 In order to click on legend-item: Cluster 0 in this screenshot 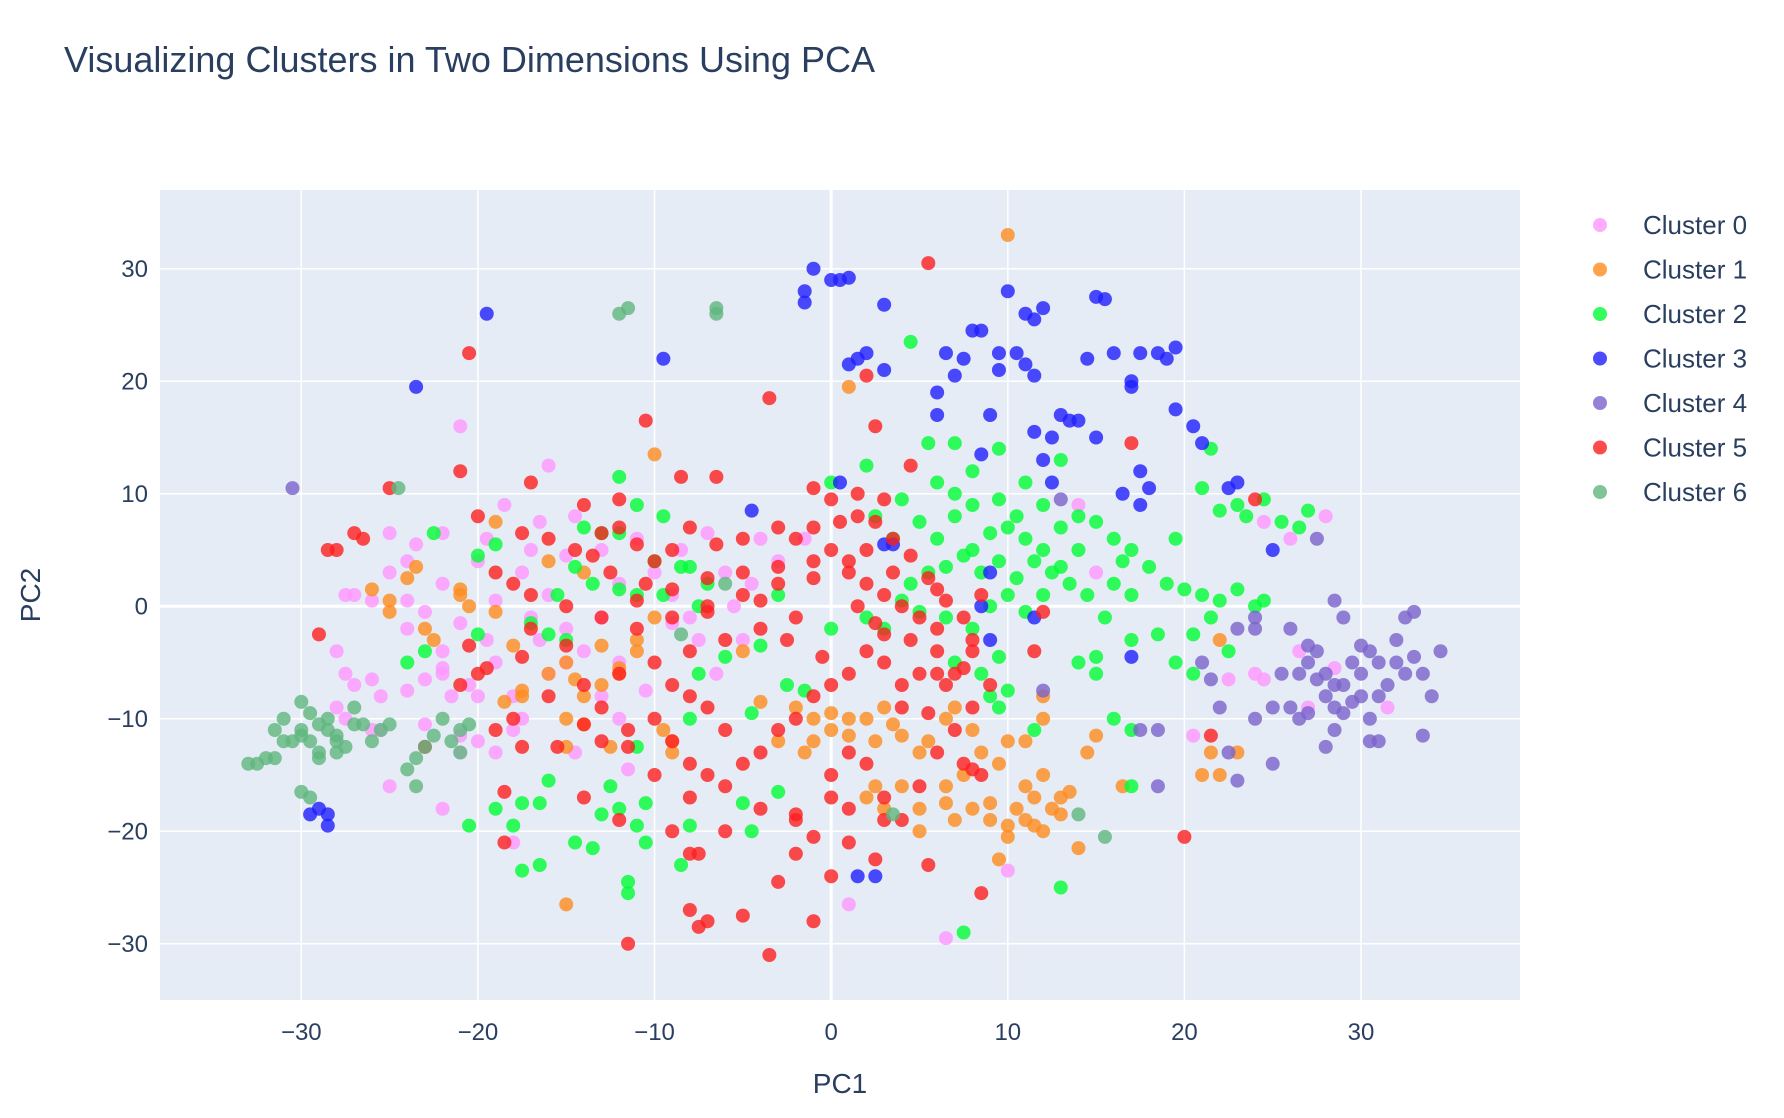, I will do `click(1670, 225)`.